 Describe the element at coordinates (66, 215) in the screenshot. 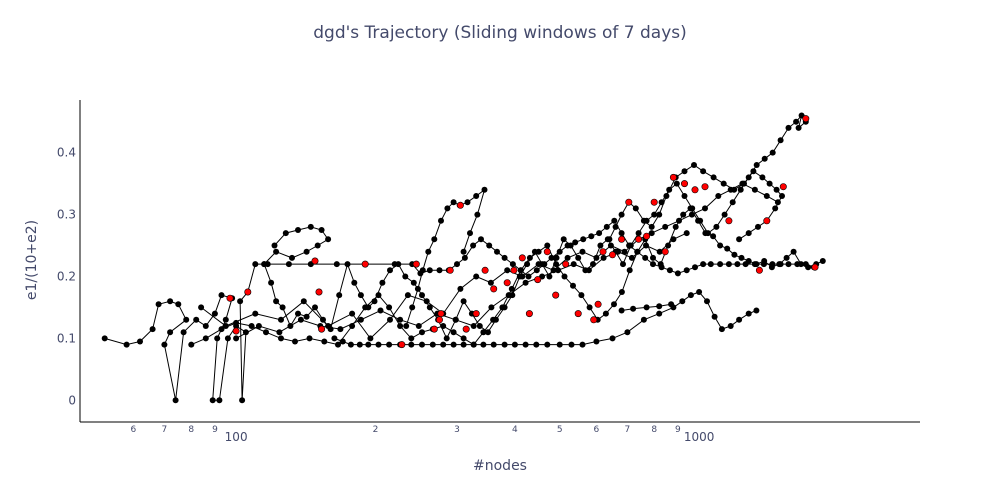

I see `y-tick-label: 0.3` at that location.